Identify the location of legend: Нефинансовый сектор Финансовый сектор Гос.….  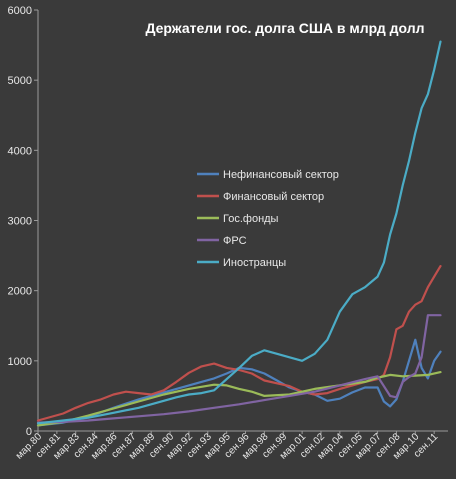
(268, 219).